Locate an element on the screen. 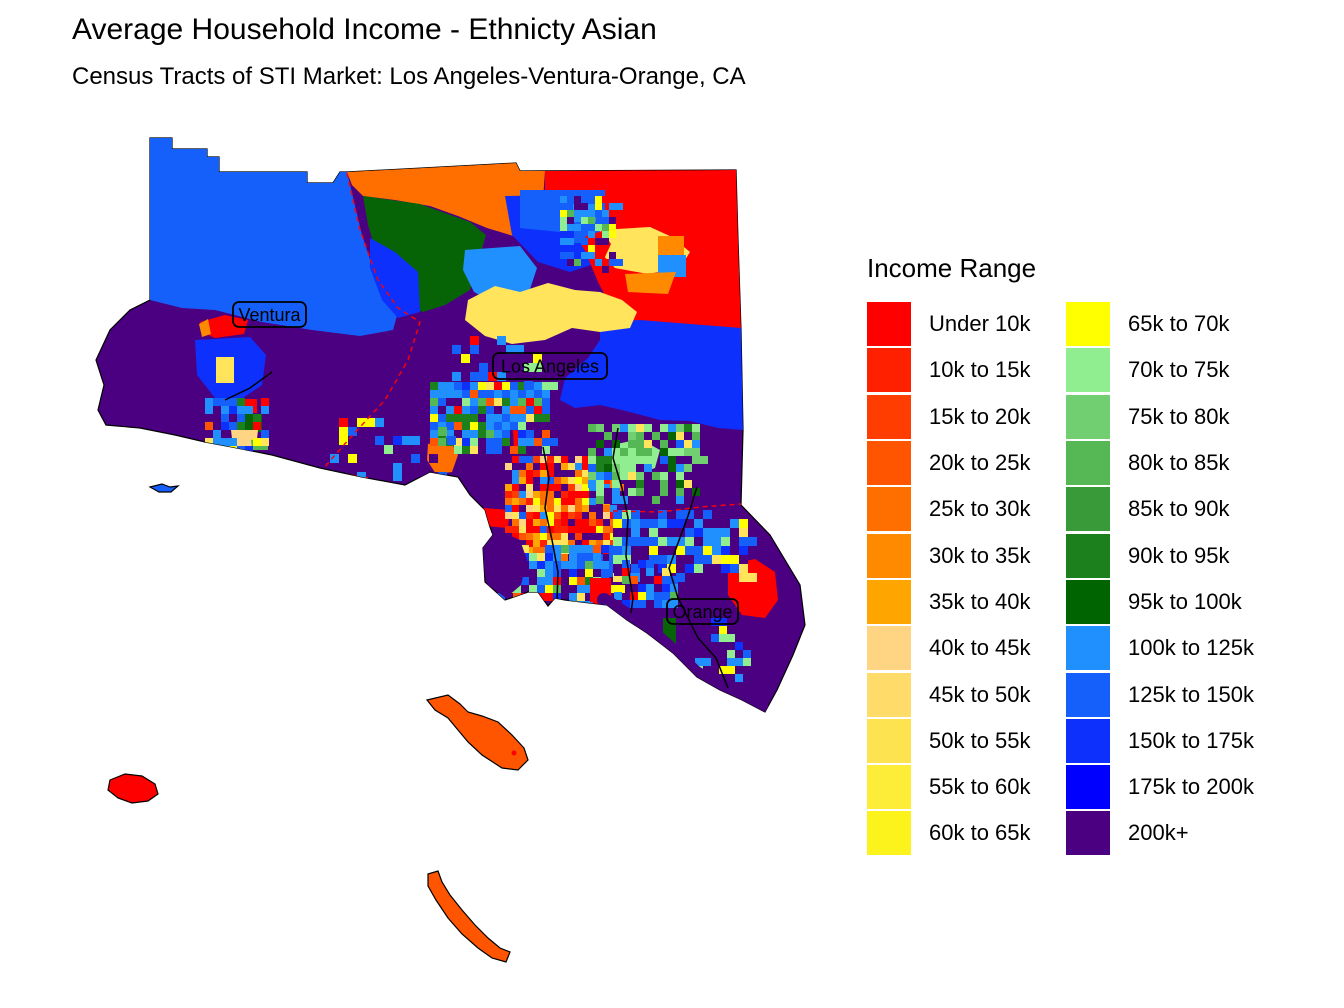 This screenshot has height=1008, width=1344. legend-item: 175k to 200k is located at coordinates (1165, 787).